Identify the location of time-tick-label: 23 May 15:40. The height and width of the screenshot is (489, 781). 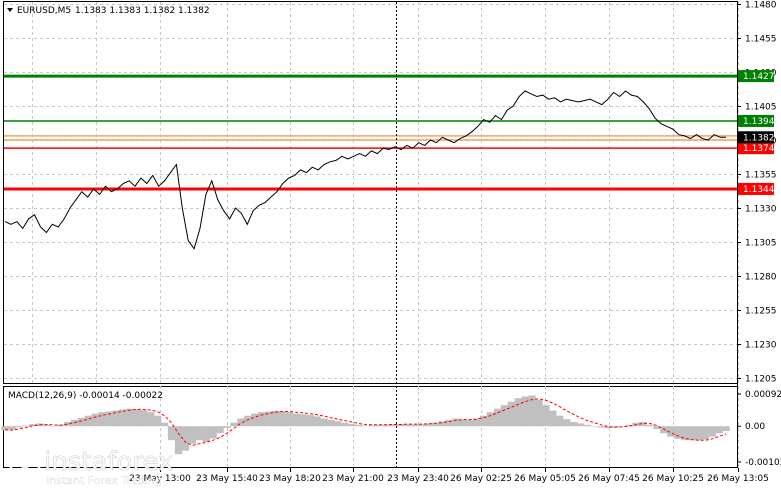
(227, 479).